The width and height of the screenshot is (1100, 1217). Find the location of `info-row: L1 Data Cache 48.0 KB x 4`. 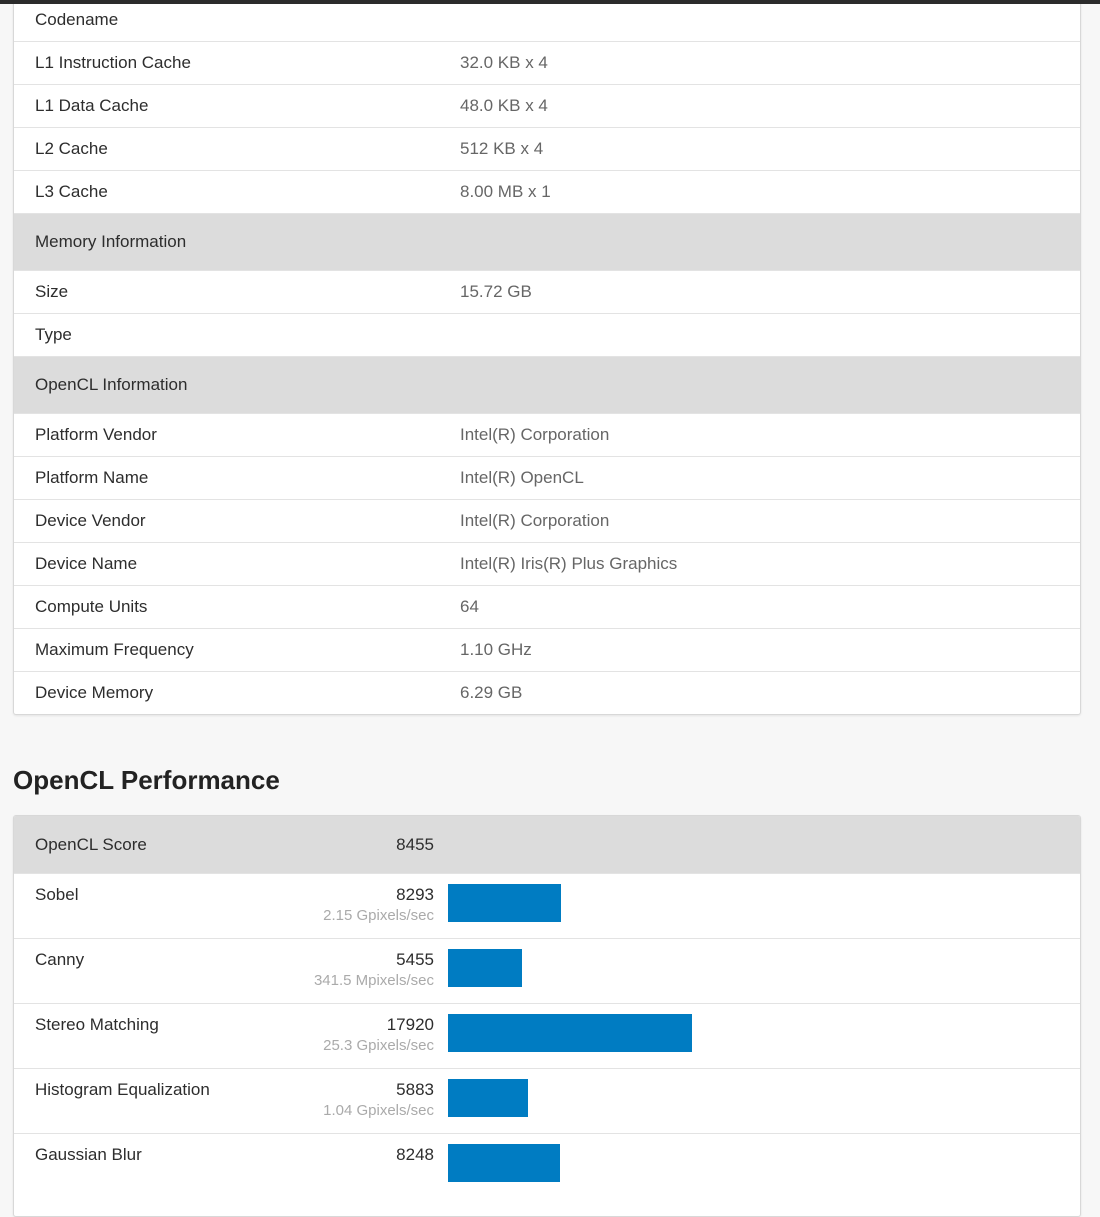

info-row: L1 Data Cache 48.0 KB x 4 is located at coordinates (547, 105).